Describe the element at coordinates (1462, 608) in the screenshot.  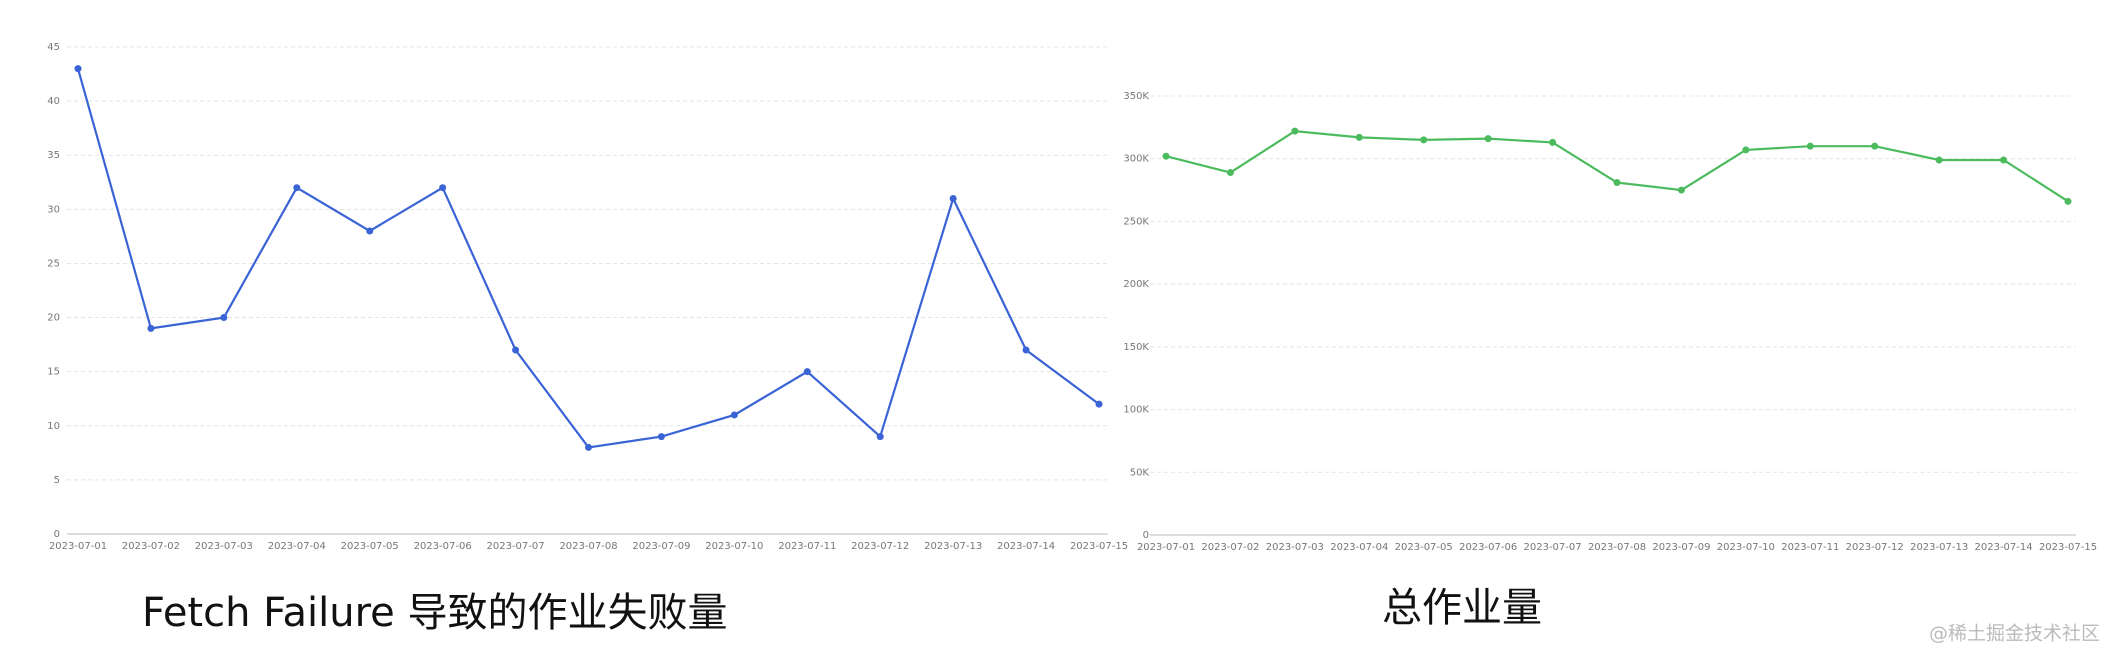
I see `chart-caption: 总作业量` at that location.